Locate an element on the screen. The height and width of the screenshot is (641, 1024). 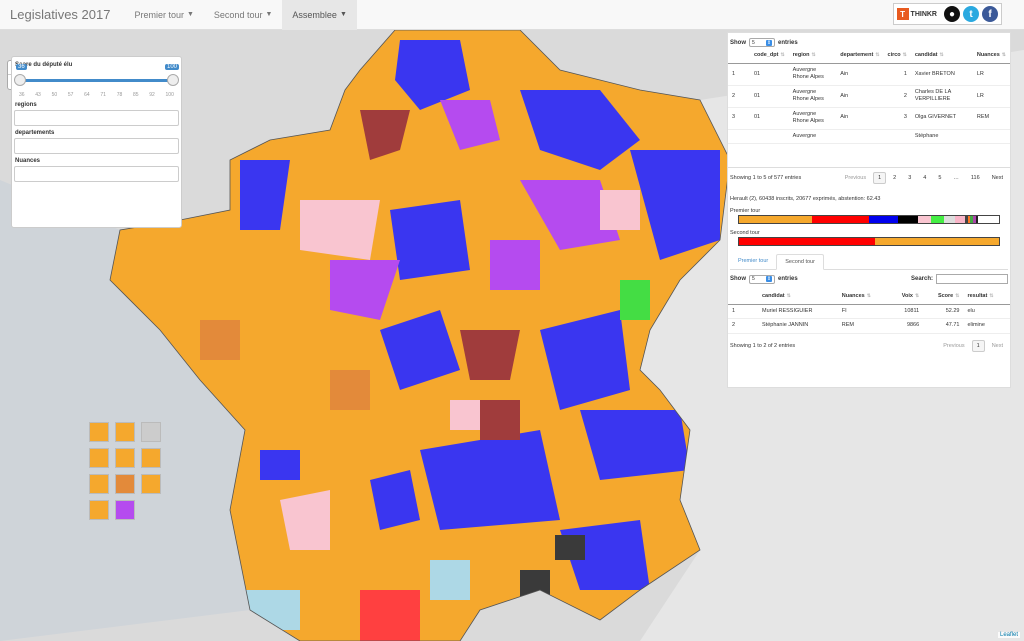
table-cell: FI is located at coordinates (863, 312).